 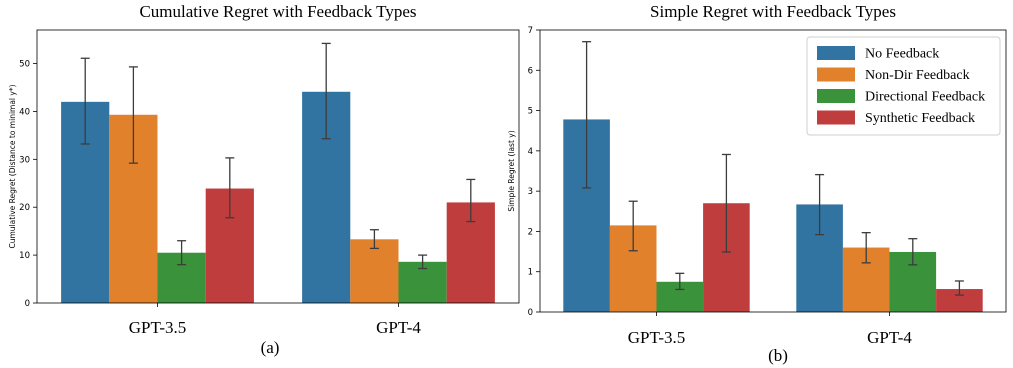 What do you see at coordinates (917, 75) in the screenshot?
I see `legend-label: Non-Dir Feedback` at bounding box center [917, 75].